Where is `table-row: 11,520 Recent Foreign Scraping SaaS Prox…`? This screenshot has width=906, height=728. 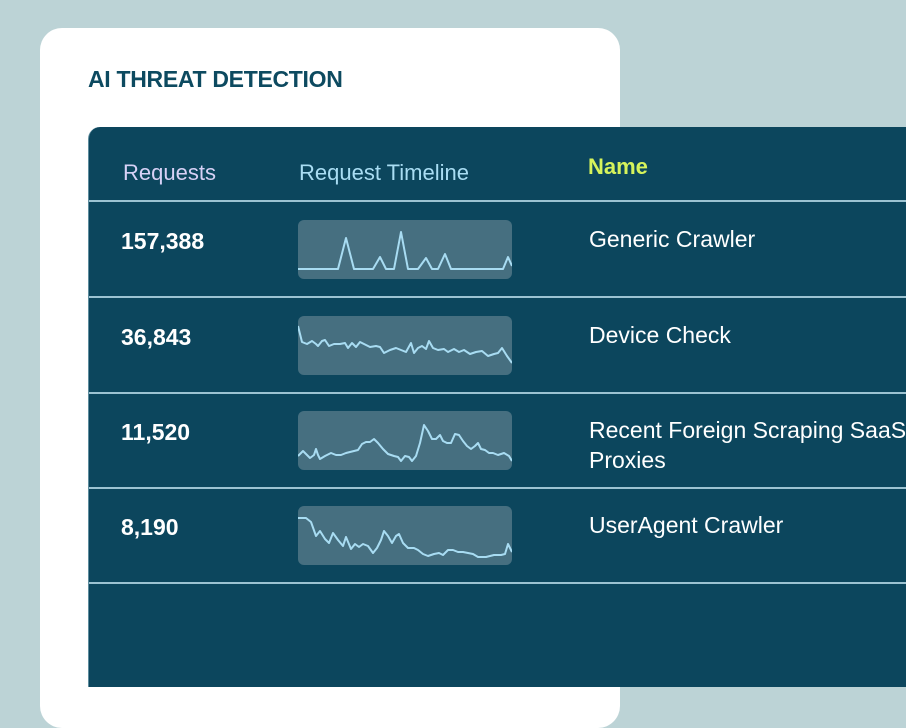 table-row: 11,520 Recent Foreign Scraping SaaS Prox… is located at coordinates (497, 441).